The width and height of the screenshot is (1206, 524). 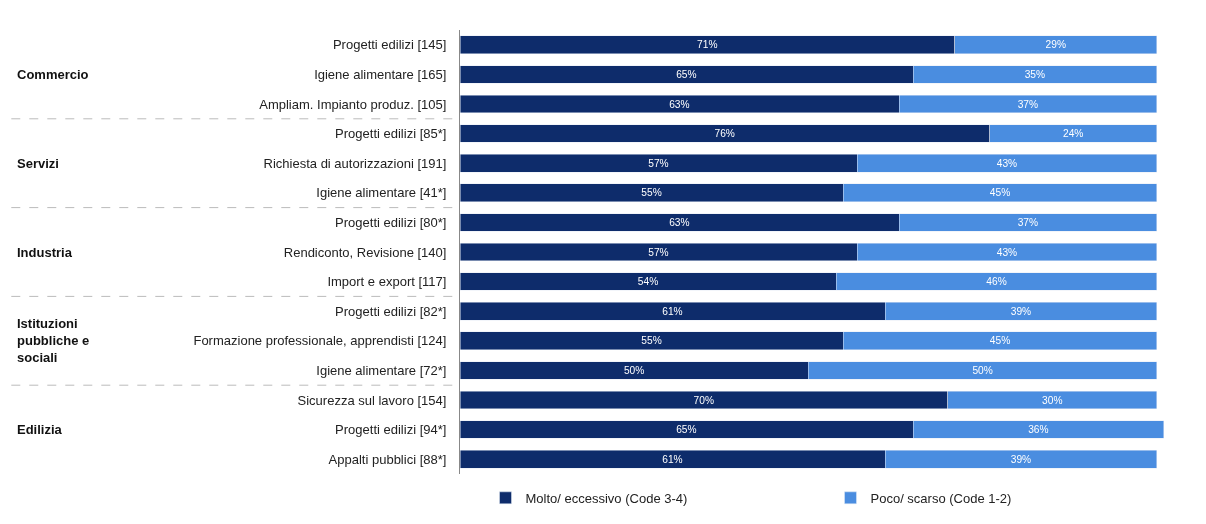 I want to click on text: Servizi, so click(x=38, y=163).